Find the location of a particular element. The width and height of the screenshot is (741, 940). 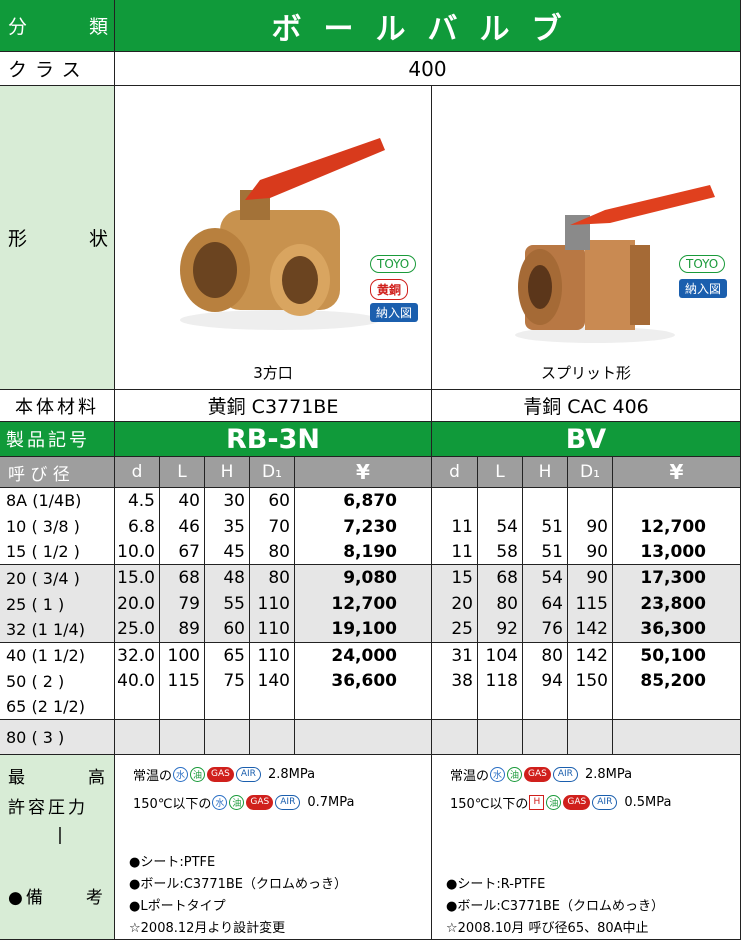

spec-cell: 104 is located at coordinates (500, 655).